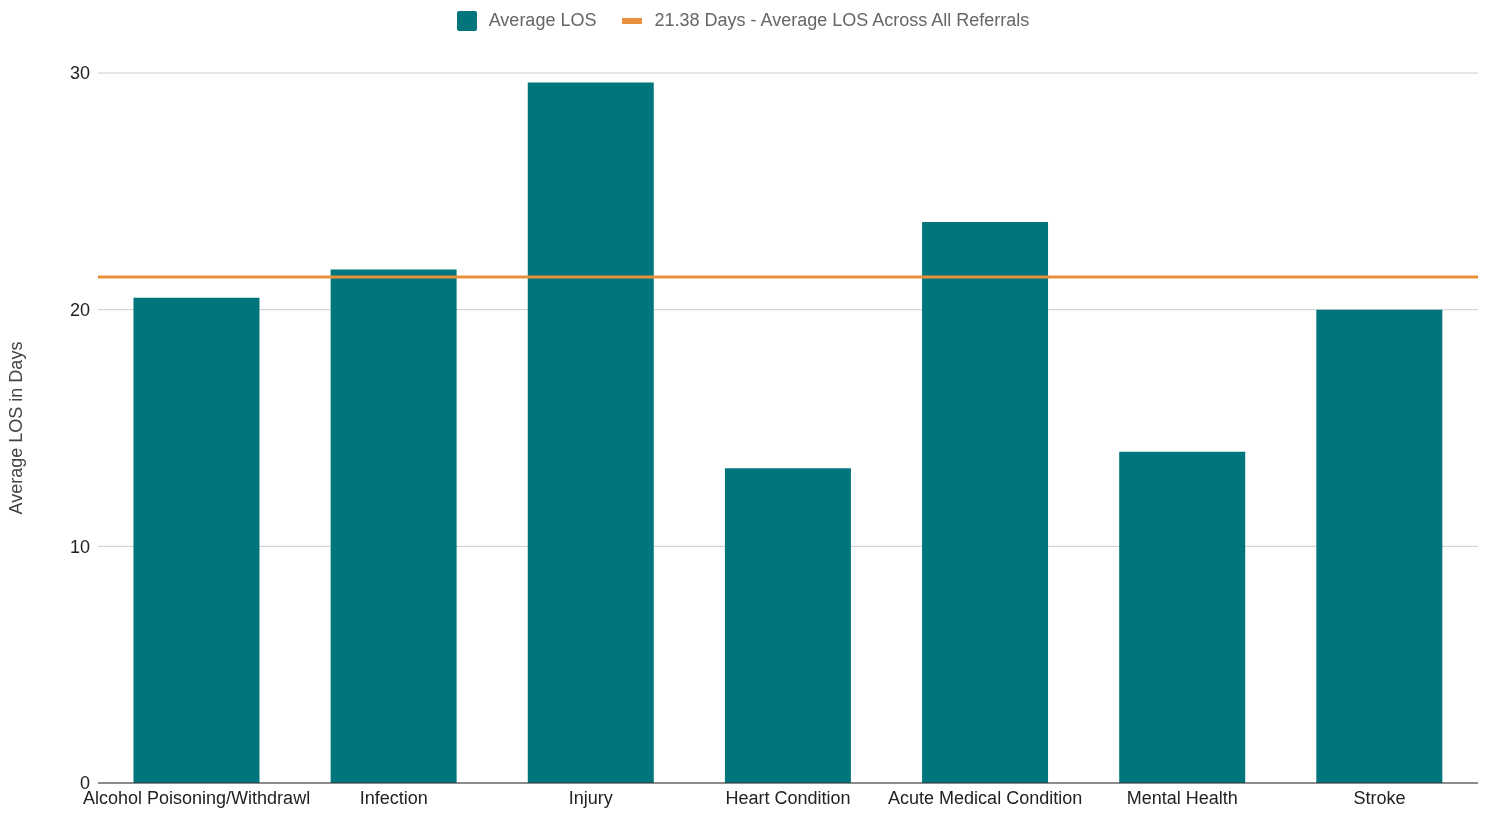 The image size is (1486, 825). I want to click on x-tick-label: Mental Health, so click(1182, 797).